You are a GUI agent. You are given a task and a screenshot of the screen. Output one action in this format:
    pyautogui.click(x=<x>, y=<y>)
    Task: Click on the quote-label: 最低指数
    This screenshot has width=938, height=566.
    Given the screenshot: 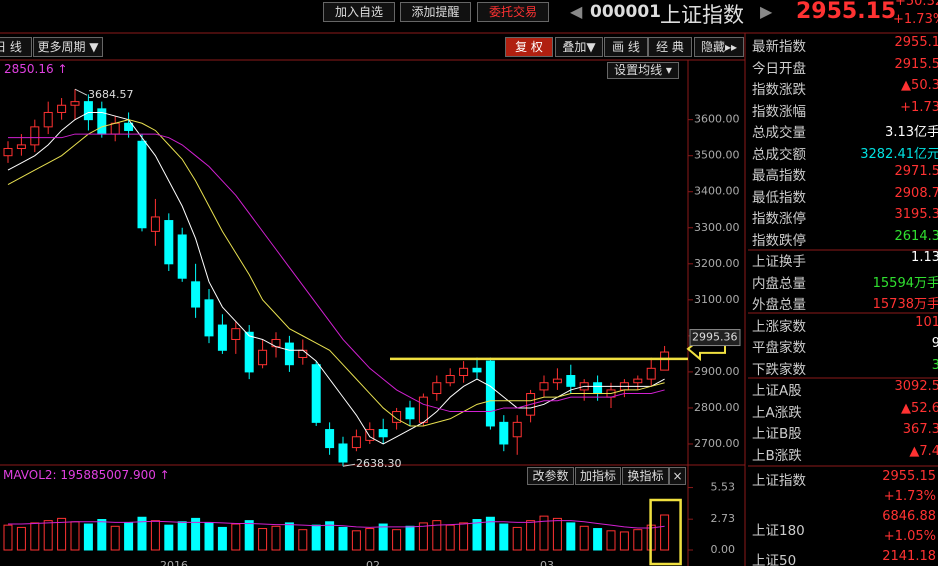 What is the action you would take?
    pyautogui.click(x=779, y=197)
    